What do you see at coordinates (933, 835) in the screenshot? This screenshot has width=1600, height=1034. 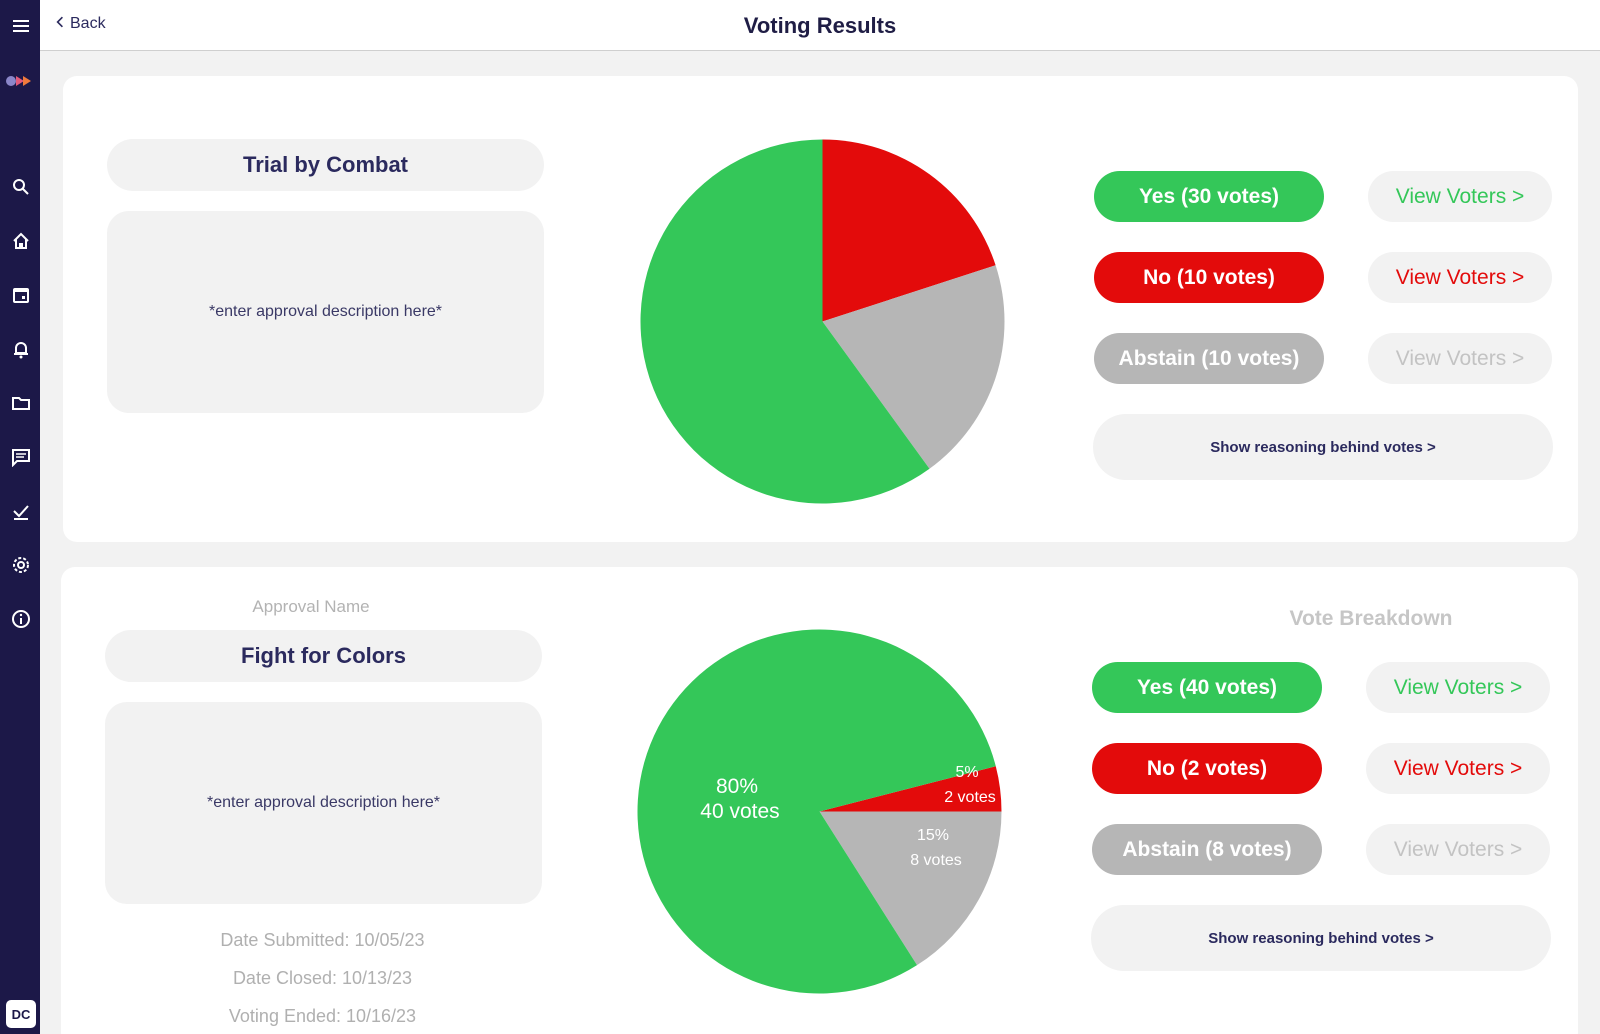 I see `pie-label-abstain-pct: 15%` at bounding box center [933, 835].